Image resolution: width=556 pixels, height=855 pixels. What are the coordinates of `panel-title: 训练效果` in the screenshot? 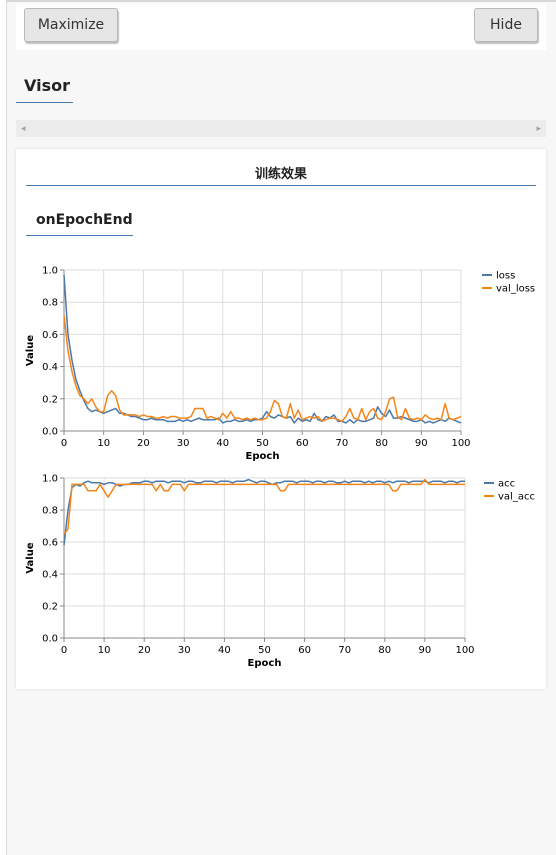 It's located at (280, 174).